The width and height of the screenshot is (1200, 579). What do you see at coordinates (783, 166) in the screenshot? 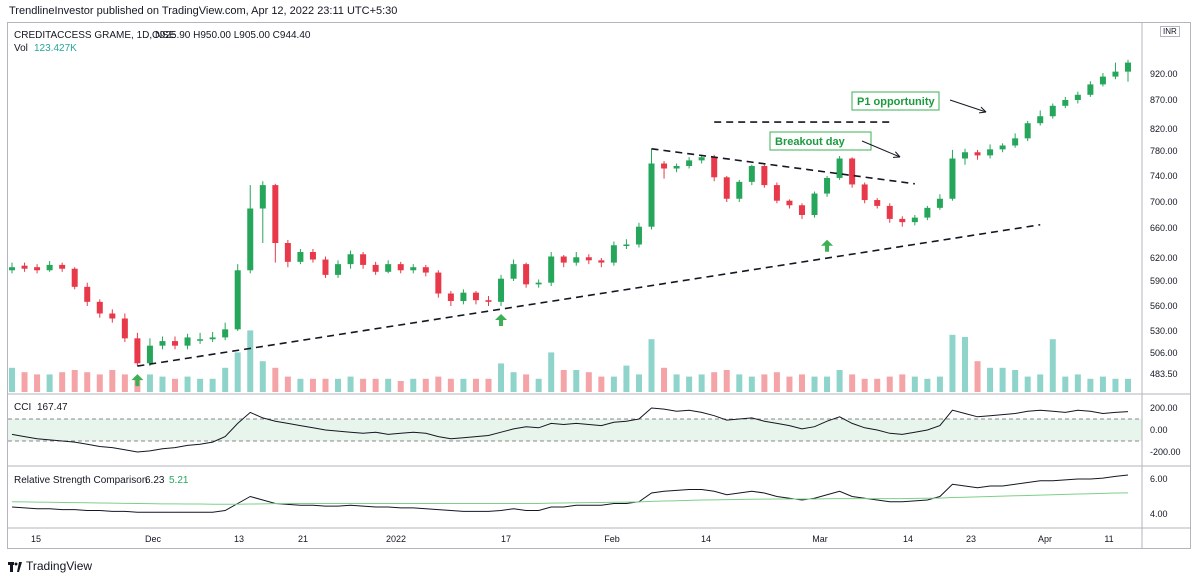
I see `resistance-trendline` at bounding box center [783, 166].